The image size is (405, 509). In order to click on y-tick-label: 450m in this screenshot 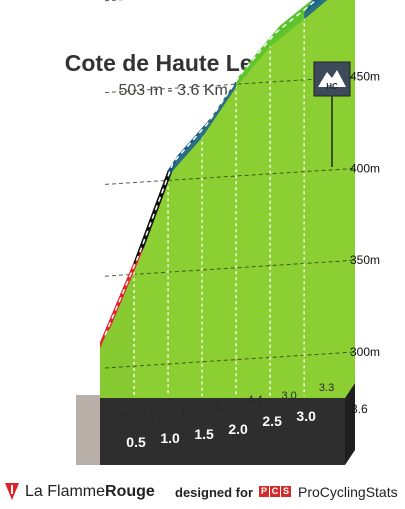, I will do `click(365, 77)`.